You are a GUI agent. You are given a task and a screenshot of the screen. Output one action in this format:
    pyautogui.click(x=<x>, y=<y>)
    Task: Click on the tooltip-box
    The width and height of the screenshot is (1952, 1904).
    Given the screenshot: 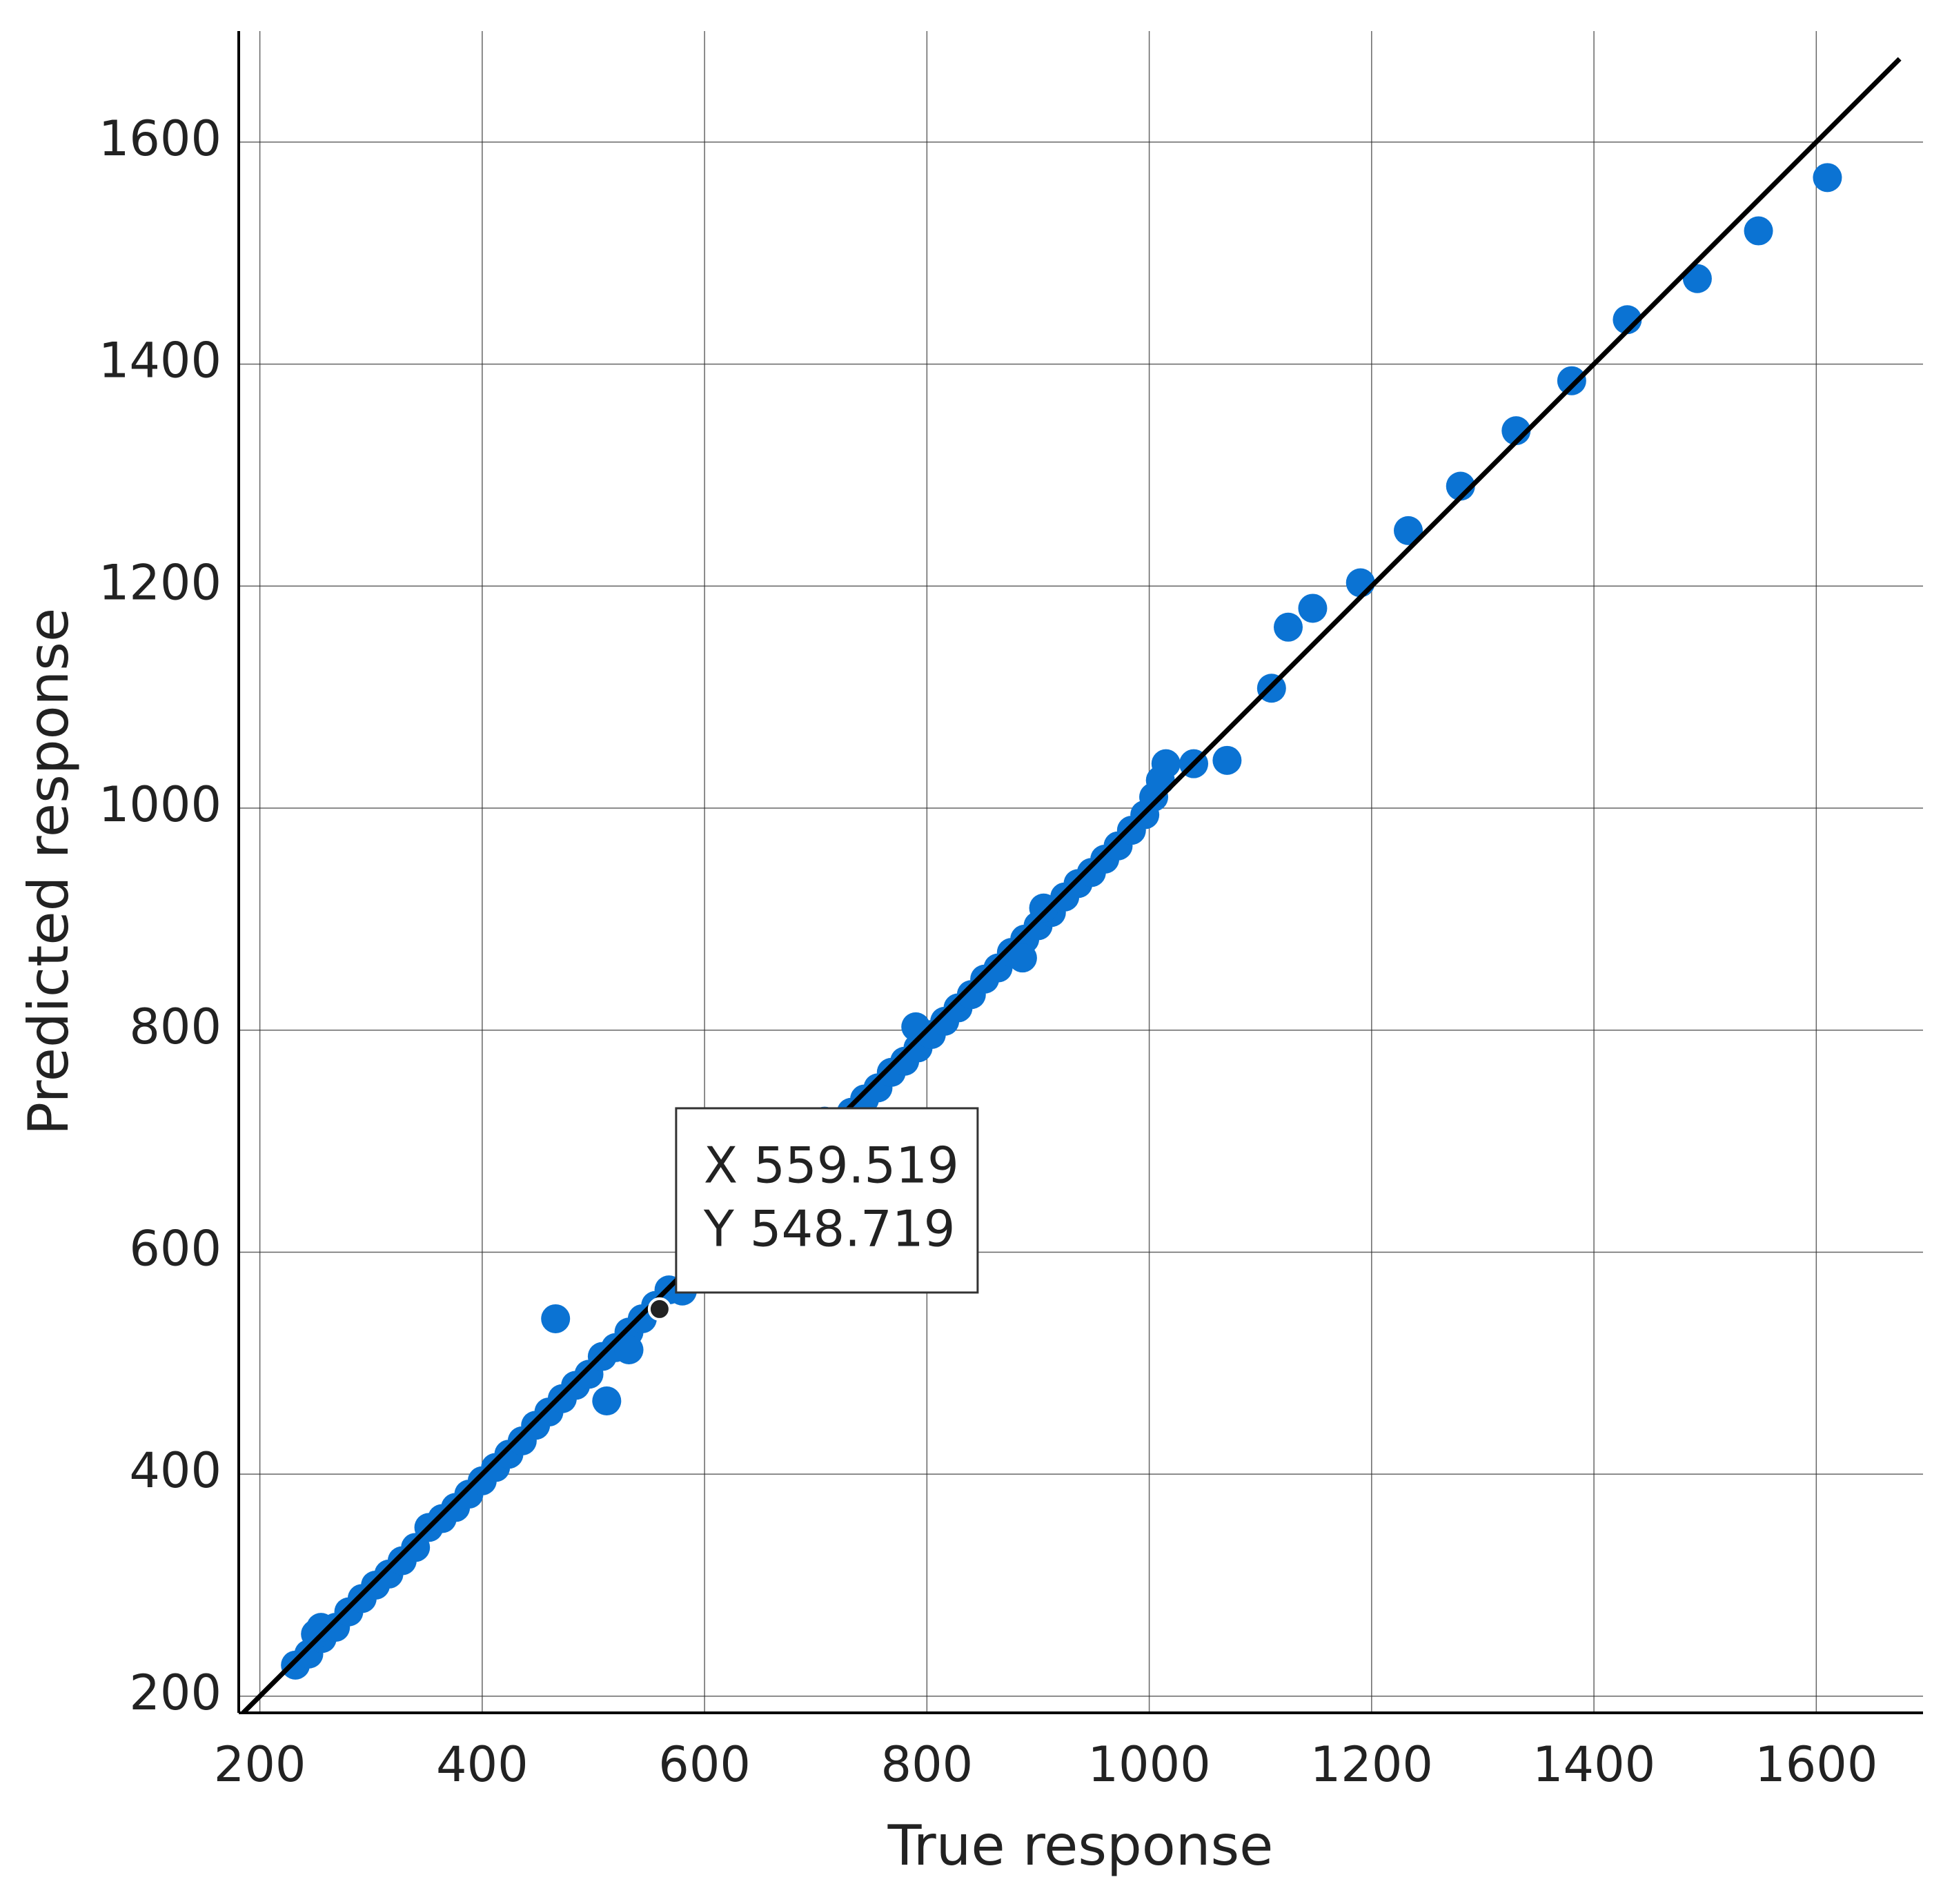 What is the action you would take?
    pyautogui.click(x=827, y=1200)
    